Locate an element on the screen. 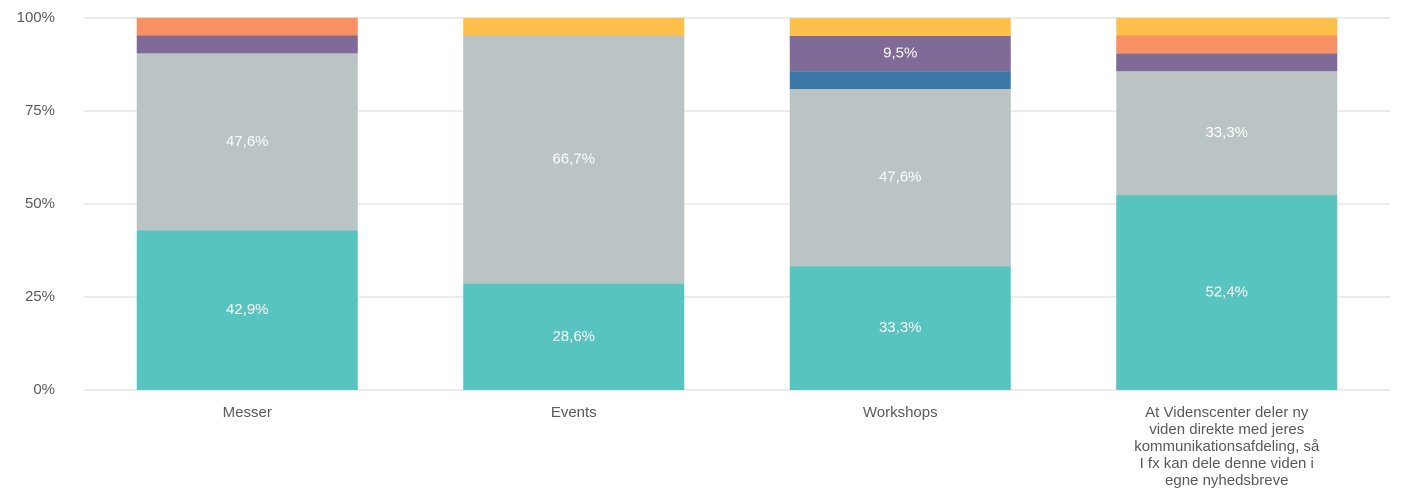 This screenshot has height=501, width=1404. x-tick-label: Workshops is located at coordinates (900, 412).